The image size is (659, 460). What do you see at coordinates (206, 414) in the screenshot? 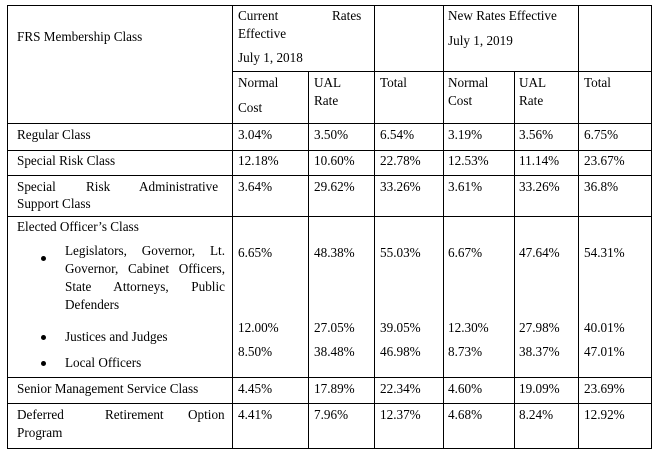
I see `row-label-drop: Option` at bounding box center [206, 414].